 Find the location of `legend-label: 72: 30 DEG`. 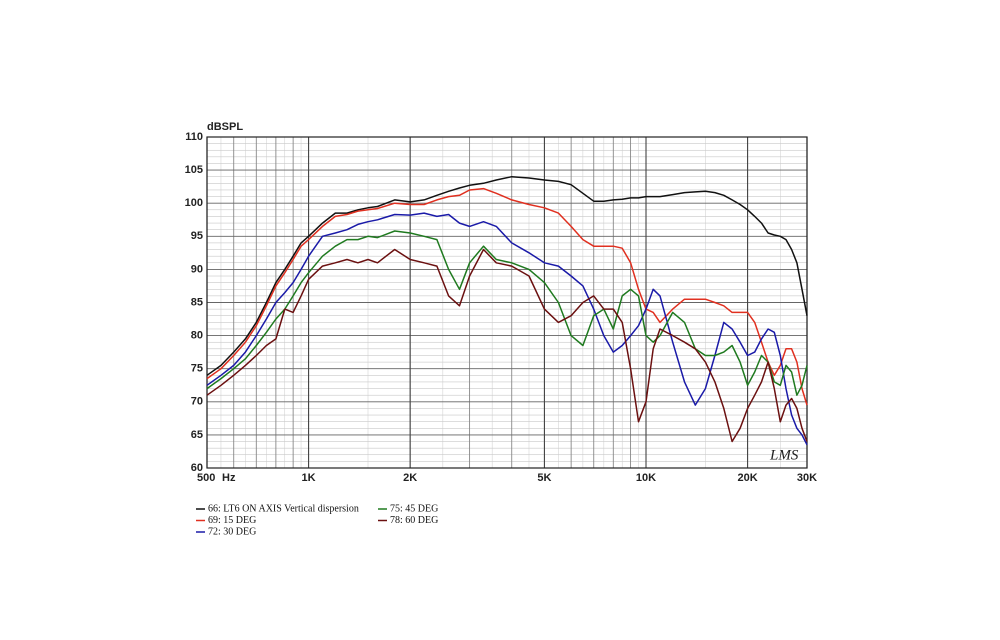

legend-label: 72: 30 DEG is located at coordinates (232, 531).